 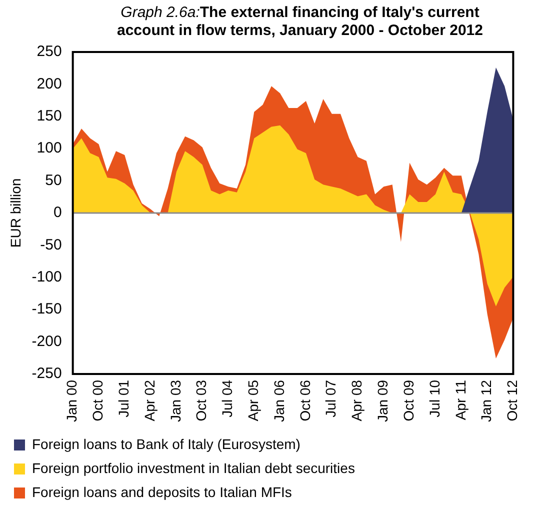 What do you see at coordinates (300, 22) in the screenshot?
I see `chart-title: Graph 2.6a:The external financing of Italy's current account in flow terms, January 2000 - October 2012` at bounding box center [300, 22].